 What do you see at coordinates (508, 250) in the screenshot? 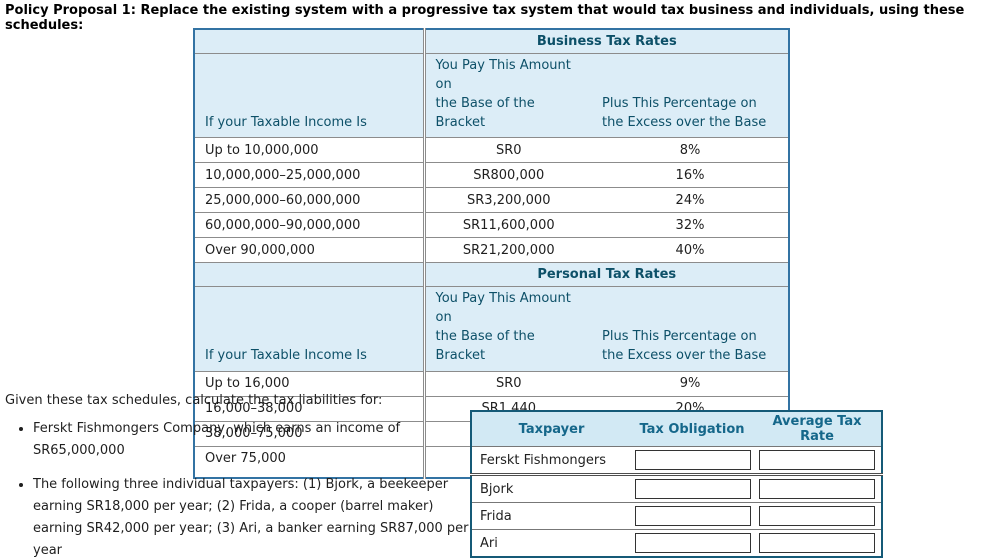
I see `base-amount-cell: SR21,200,000` at bounding box center [508, 250].